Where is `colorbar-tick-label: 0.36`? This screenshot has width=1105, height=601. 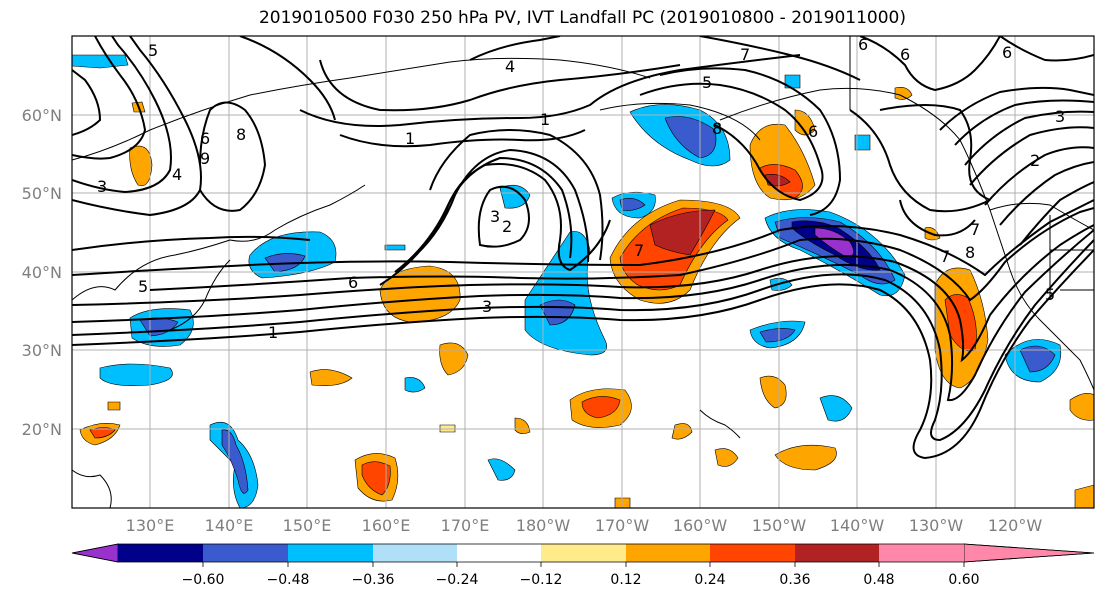 colorbar-tick-label: 0.36 is located at coordinates (794, 580).